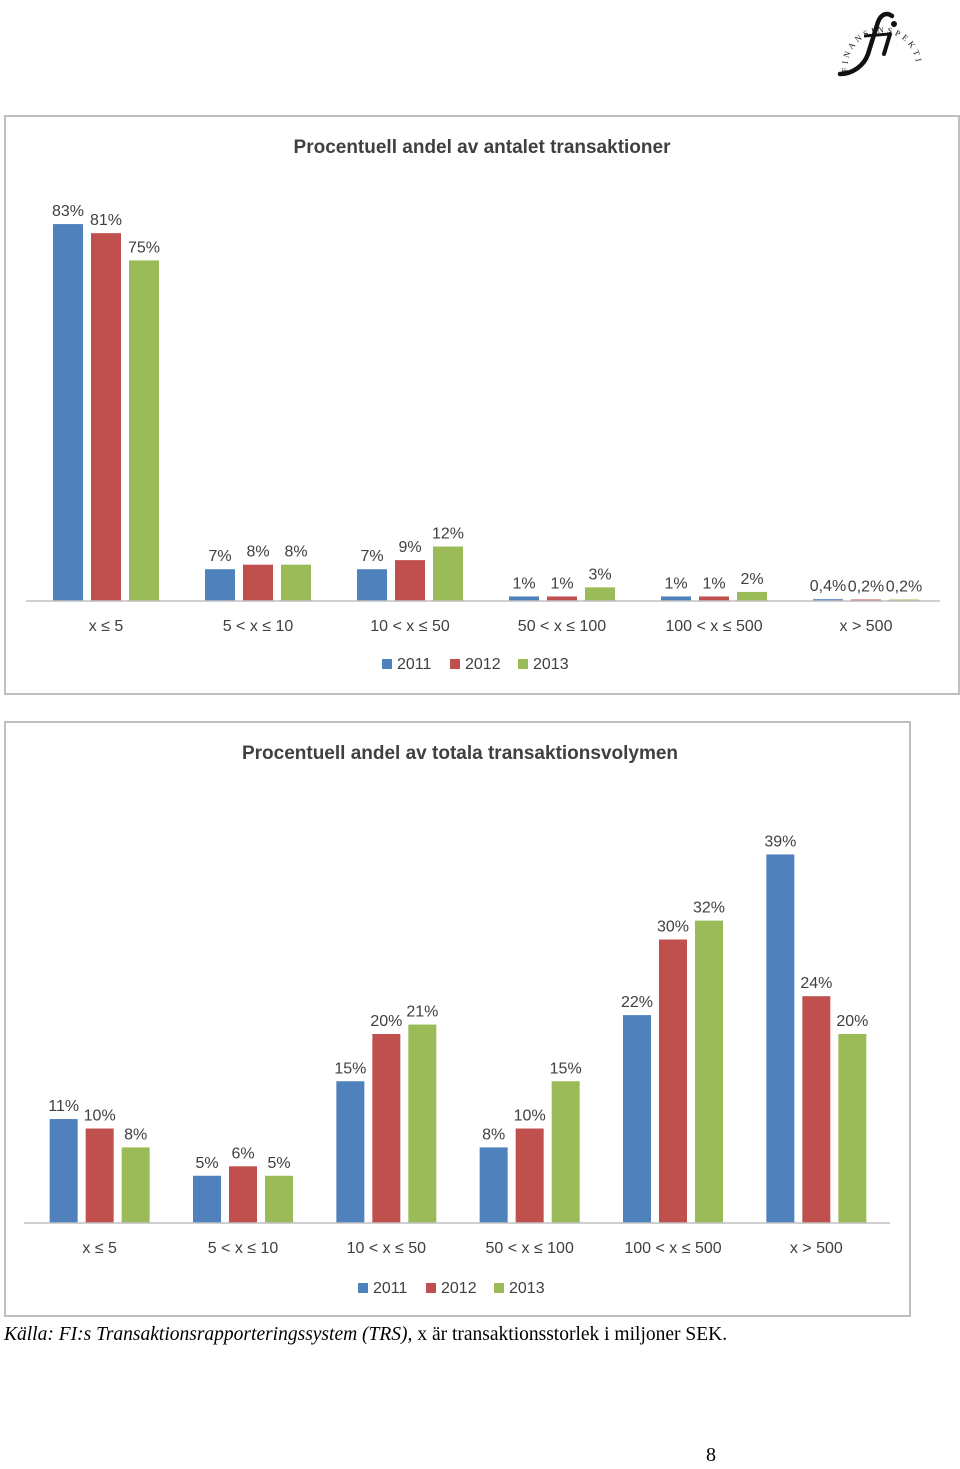  I want to click on data-label: 10%, so click(530, 1116).